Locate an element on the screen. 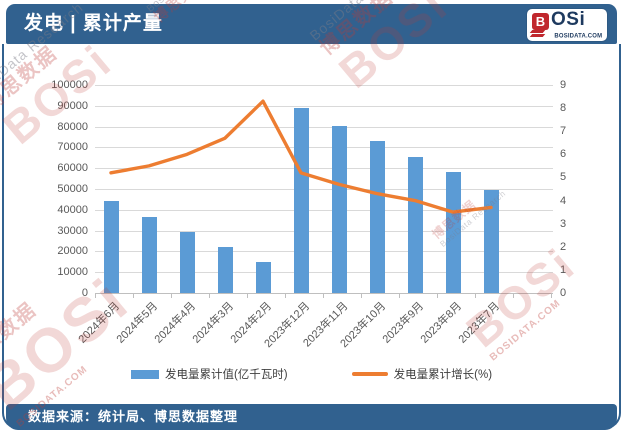 The height and width of the screenshot is (433, 623). legend-item-line: 发电量累计增长(%) is located at coordinates (422, 374).